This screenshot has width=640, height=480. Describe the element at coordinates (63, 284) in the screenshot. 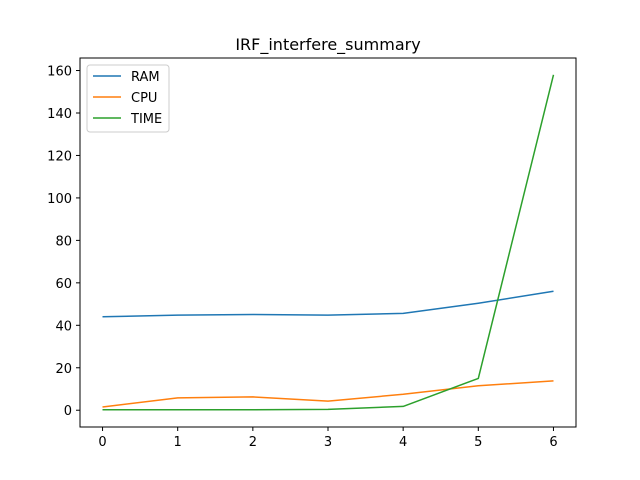

I see `y-tick-label: 60` at that location.